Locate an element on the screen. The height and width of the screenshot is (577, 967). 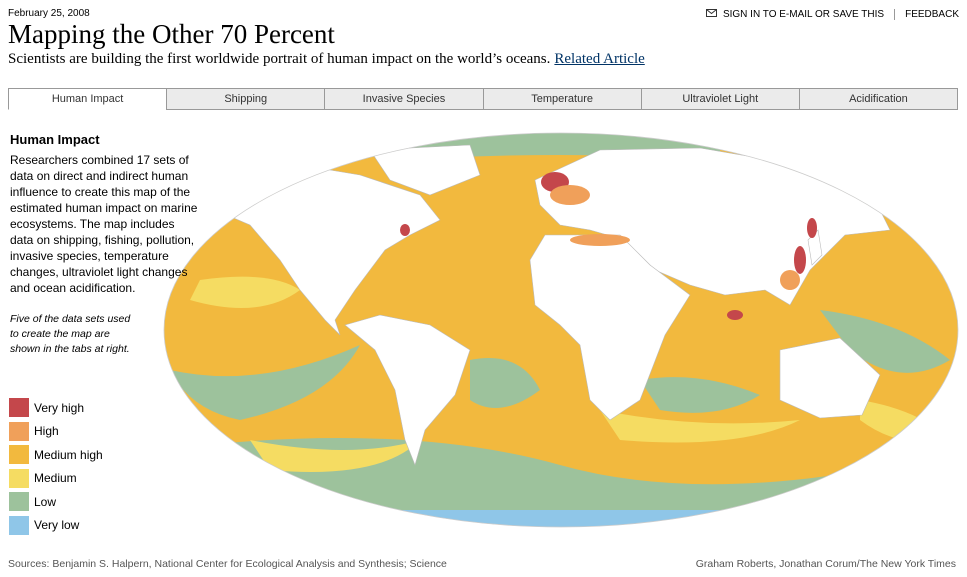
save-text: SIGN IN TO E-MAIL OR SAVE THIS is located at coordinates (803, 14).